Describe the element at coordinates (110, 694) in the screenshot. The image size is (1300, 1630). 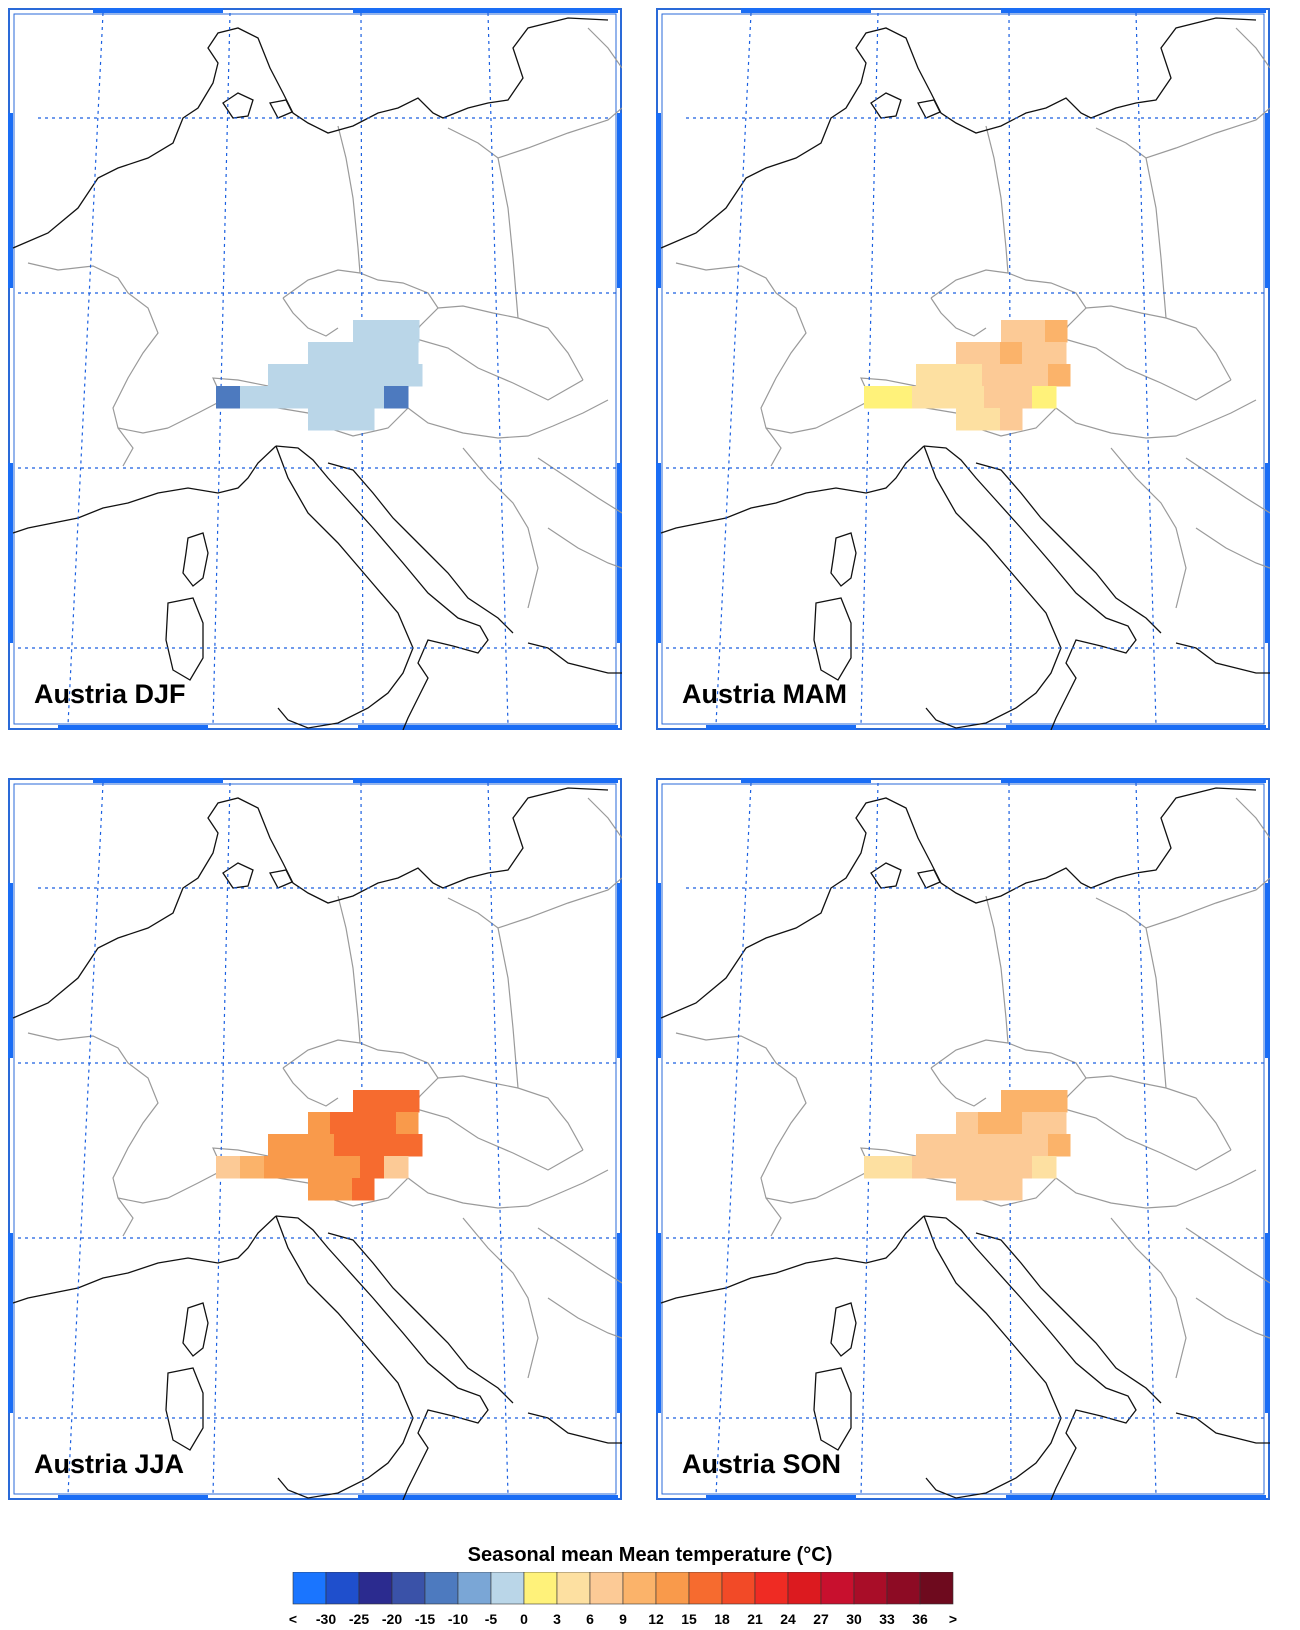
I see `panel-title: Austria DJF` at that location.